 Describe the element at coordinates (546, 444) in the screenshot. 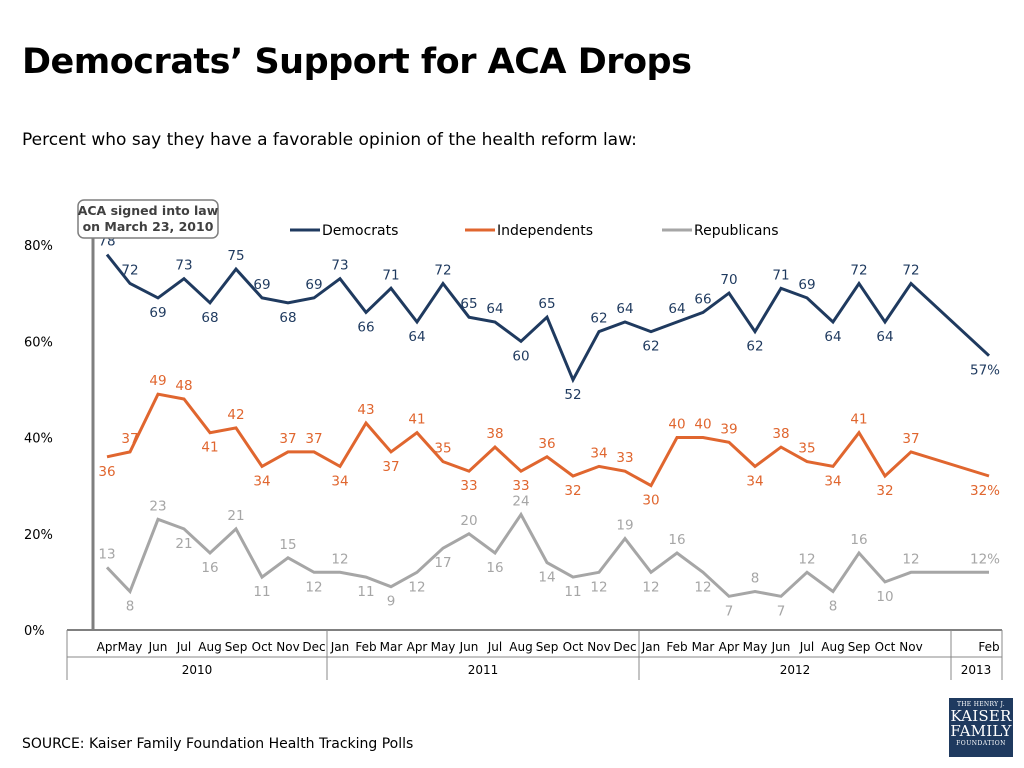

I see `data-label: 36` at that location.